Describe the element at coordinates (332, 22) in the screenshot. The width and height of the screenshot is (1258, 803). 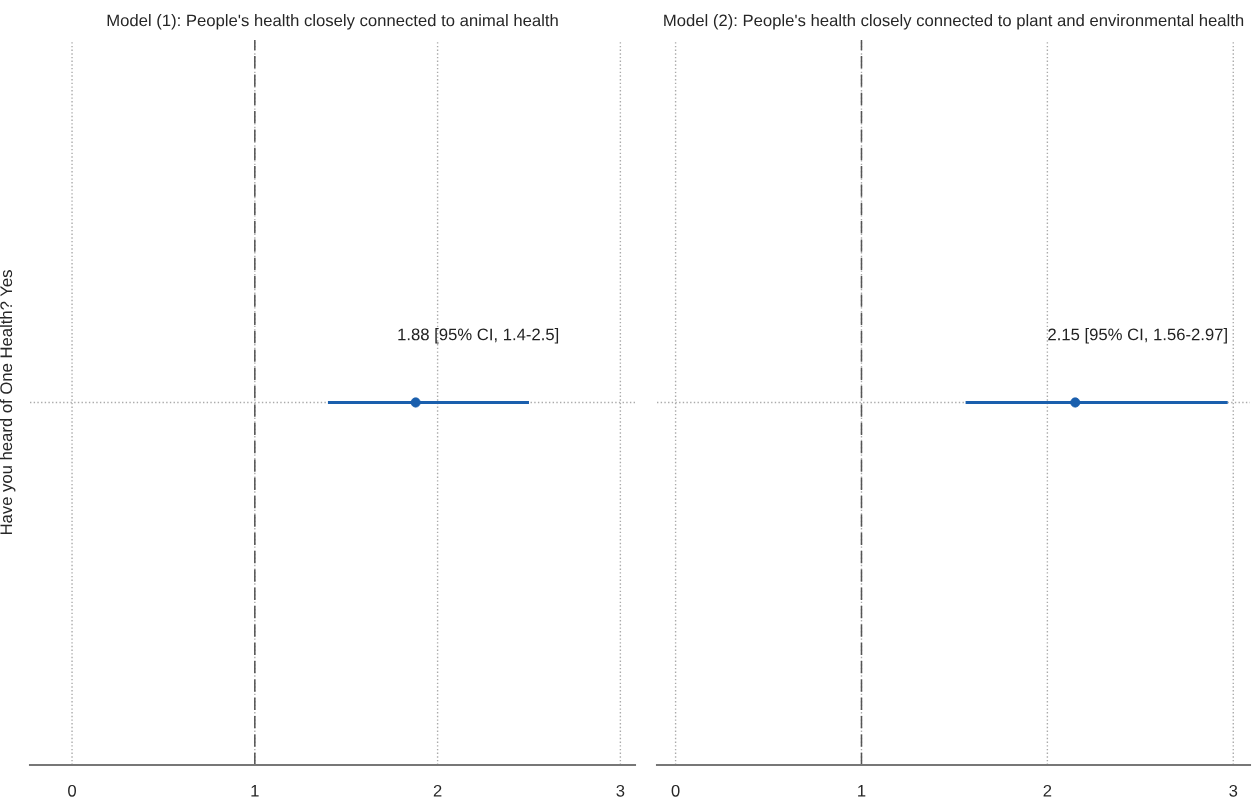
I see `chart-title: Model (1): People's health closely connected to animal health` at that location.